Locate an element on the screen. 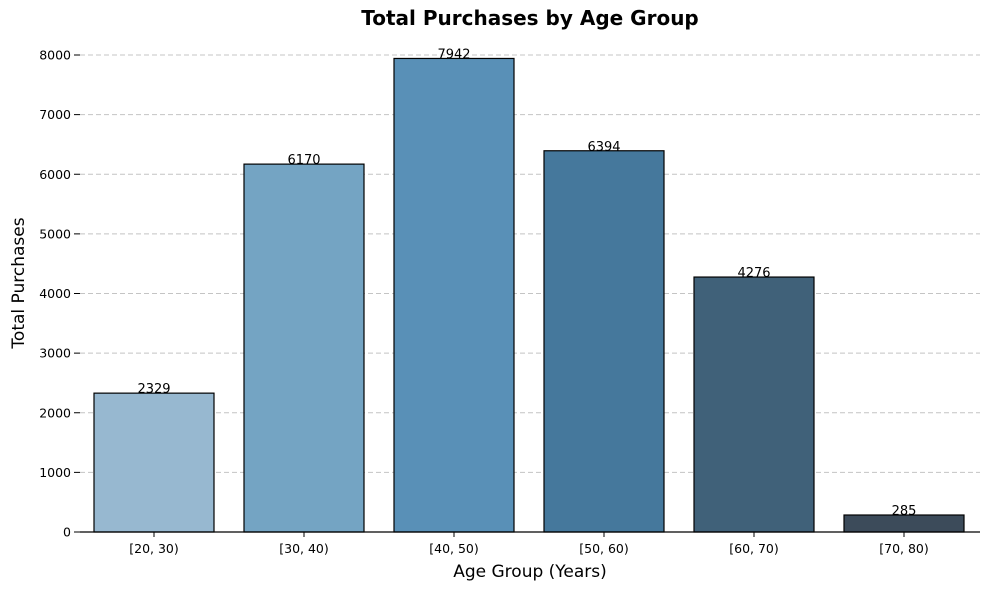 Image resolution: width=989 pixels, height=590 pixels. y-tick-label: 0 is located at coordinates (67, 532).